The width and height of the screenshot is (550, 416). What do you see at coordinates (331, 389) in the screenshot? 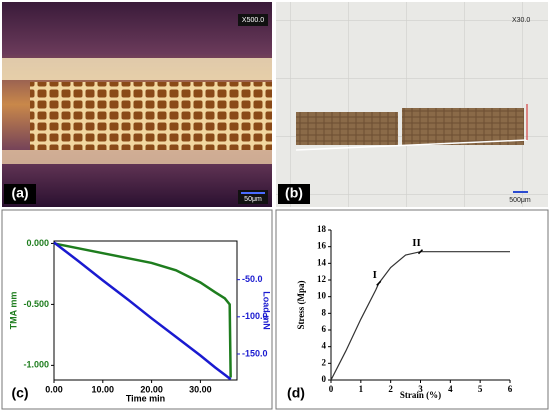
I see `x-tick-label: 0` at bounding box center [331, 389].